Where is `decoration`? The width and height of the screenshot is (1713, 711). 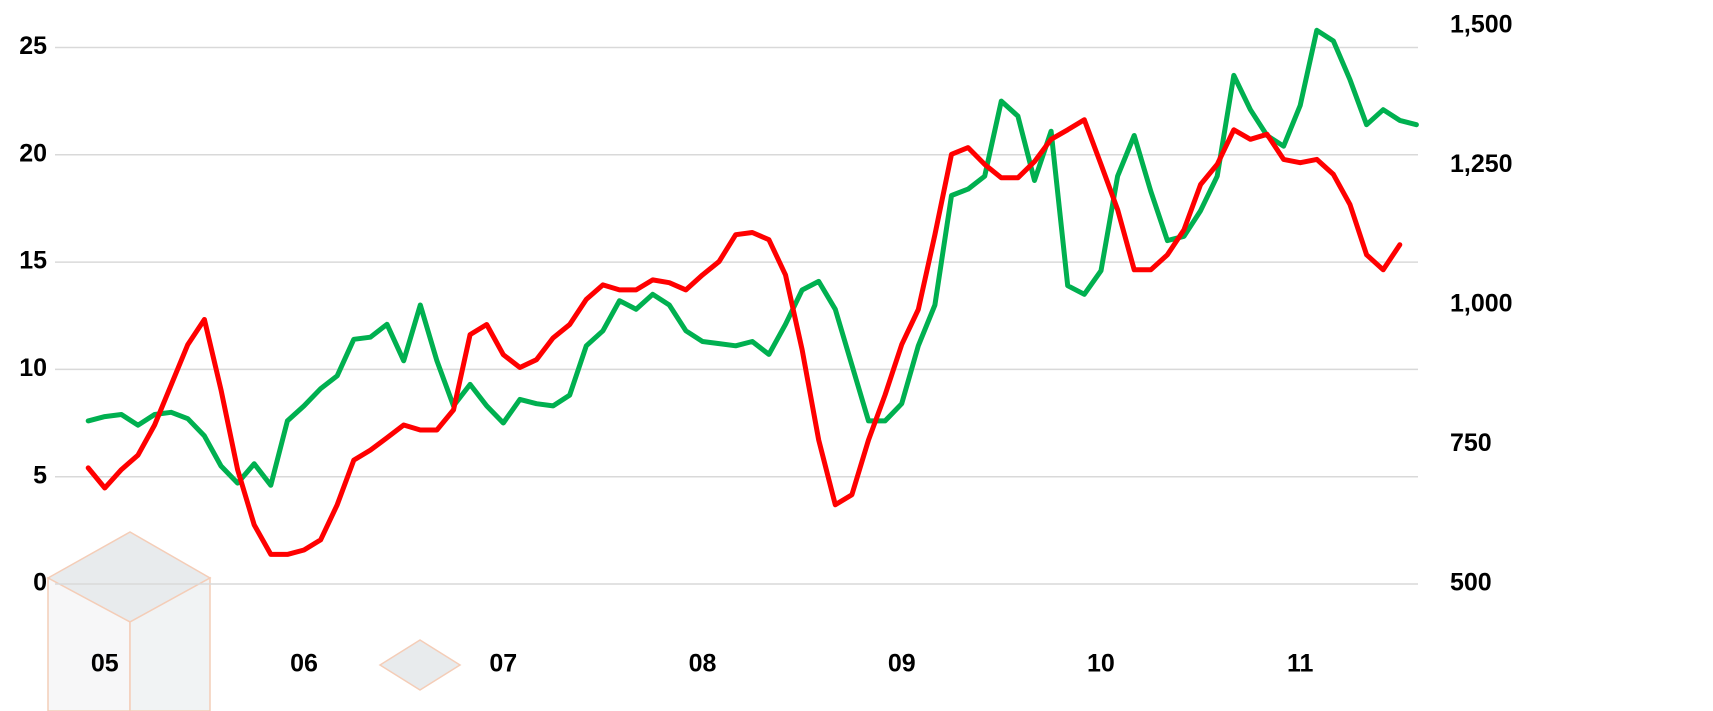
decoration is located at coordinates (254, 621).